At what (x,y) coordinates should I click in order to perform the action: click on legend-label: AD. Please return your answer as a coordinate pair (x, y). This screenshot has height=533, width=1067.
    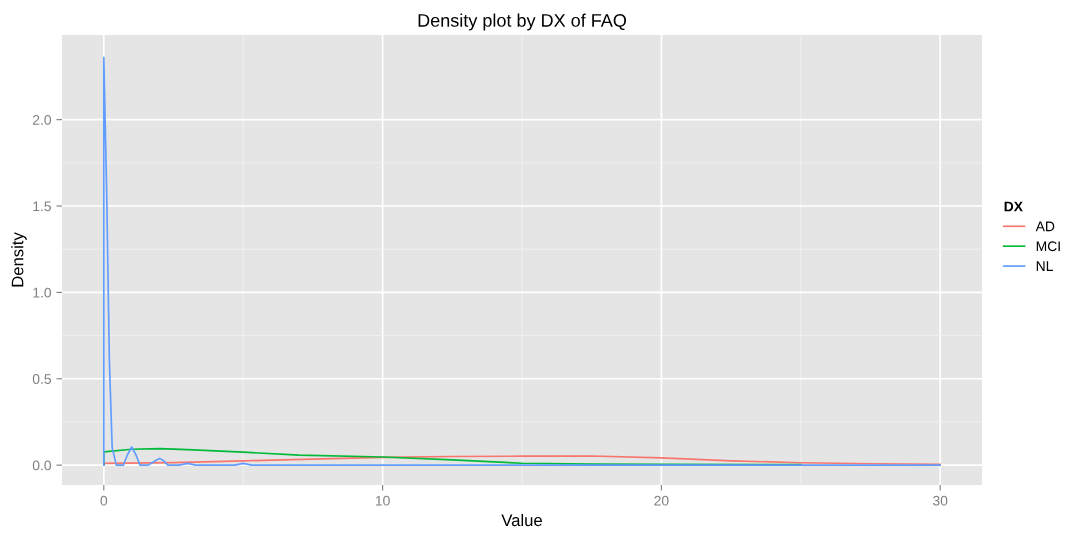
    Looking at the image, I should click on (1045, 226).